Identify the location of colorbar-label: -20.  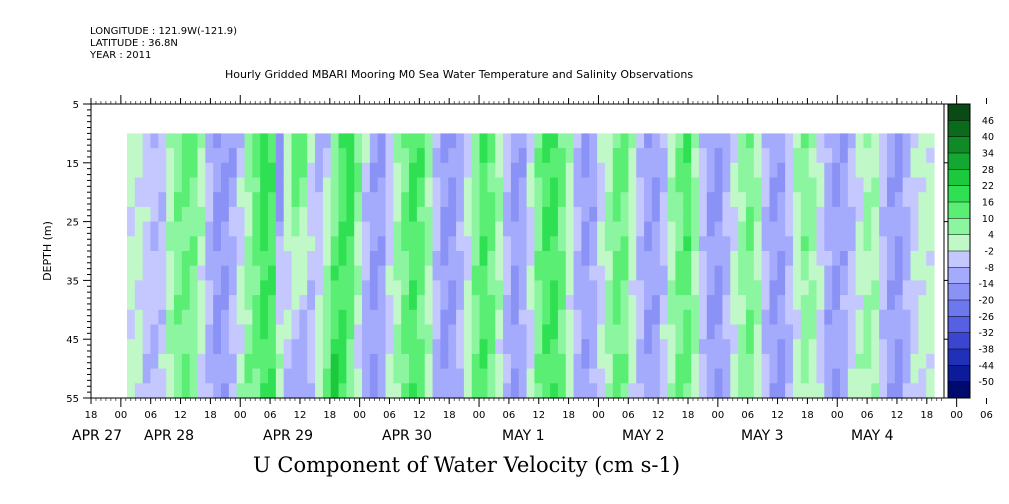
(986, 301).